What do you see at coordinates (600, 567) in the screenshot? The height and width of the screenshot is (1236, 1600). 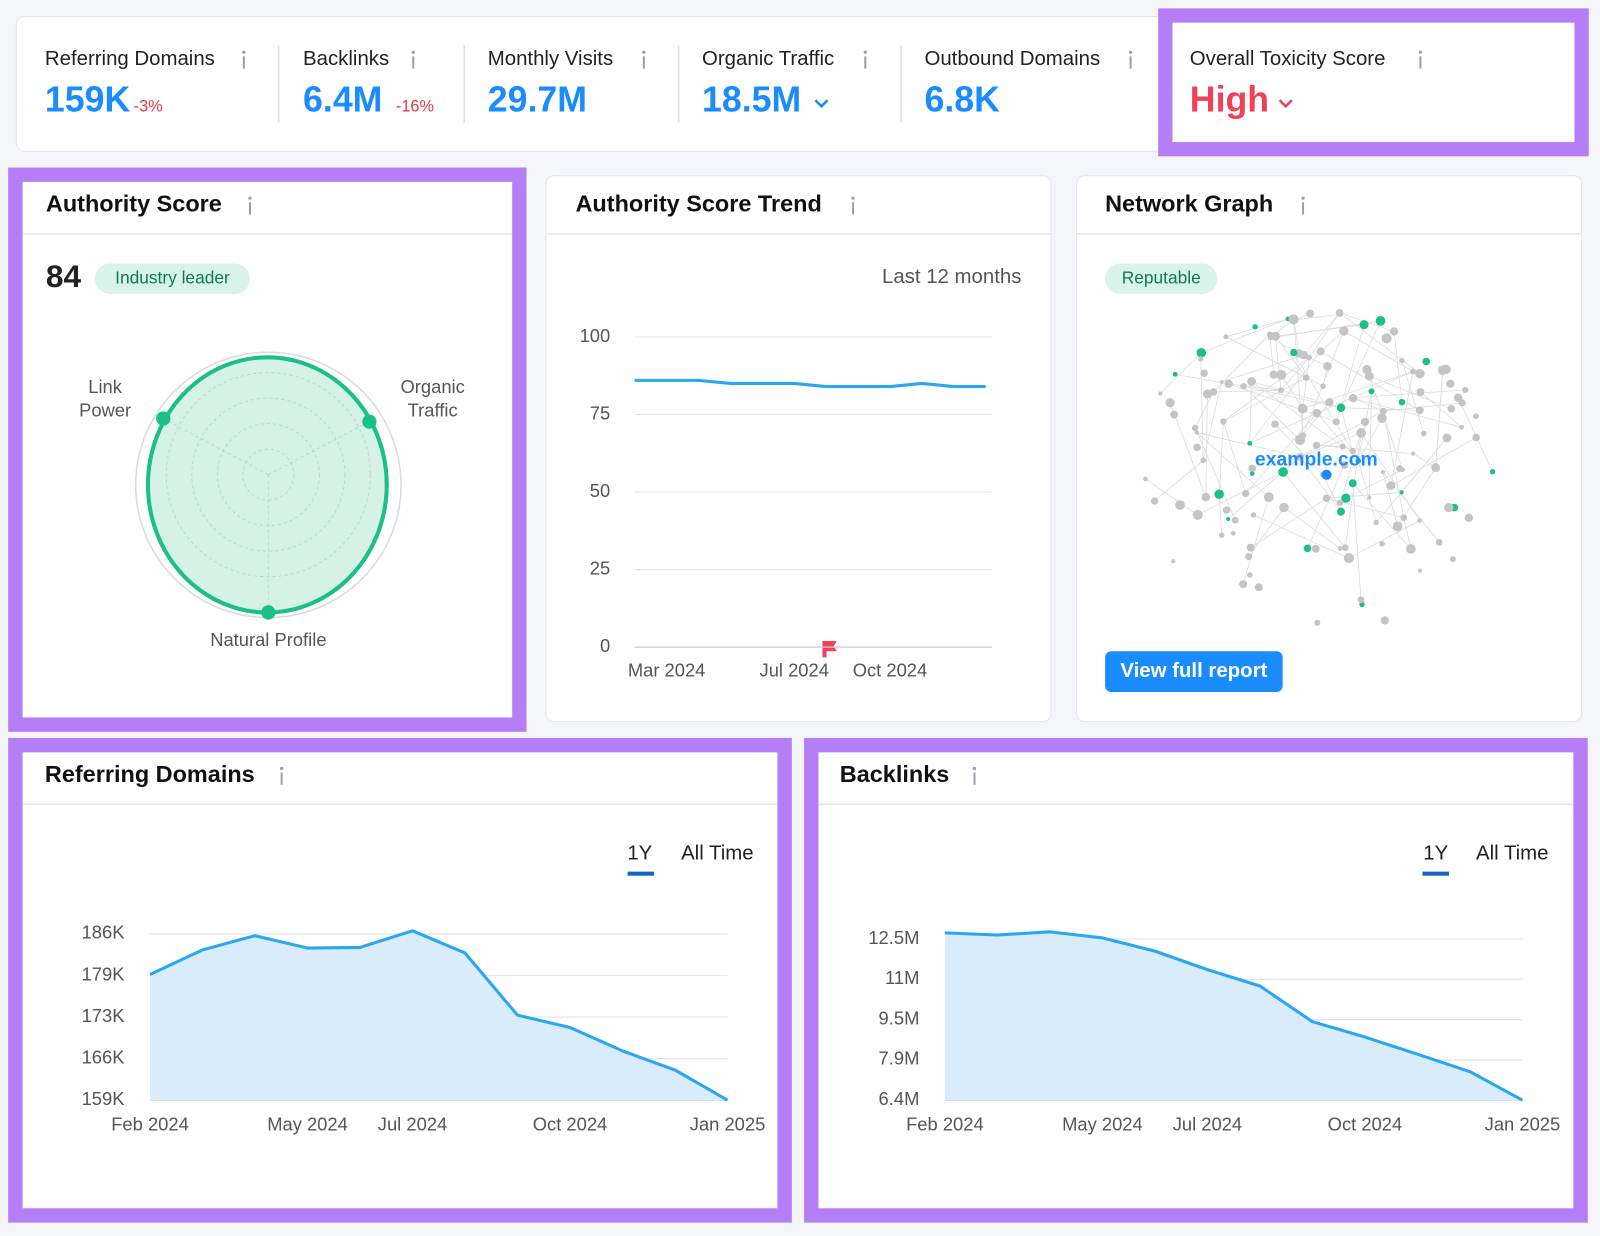 I see `y-tick-label: 25` at bounding box center [600, 567].